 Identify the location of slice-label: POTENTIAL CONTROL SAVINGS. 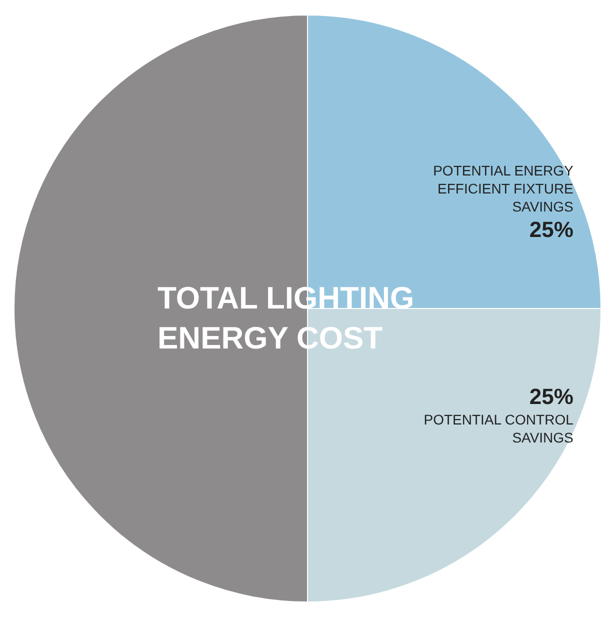
(499, 428).